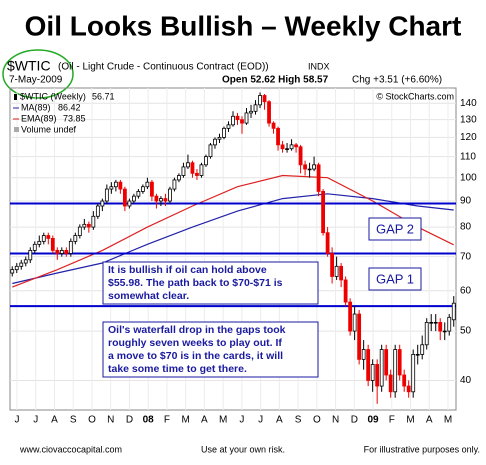 The image size is (486, 465). Describe the element at coordinates (29, 66) in the screenshot. I see `symbol: $WTIC` at that location.